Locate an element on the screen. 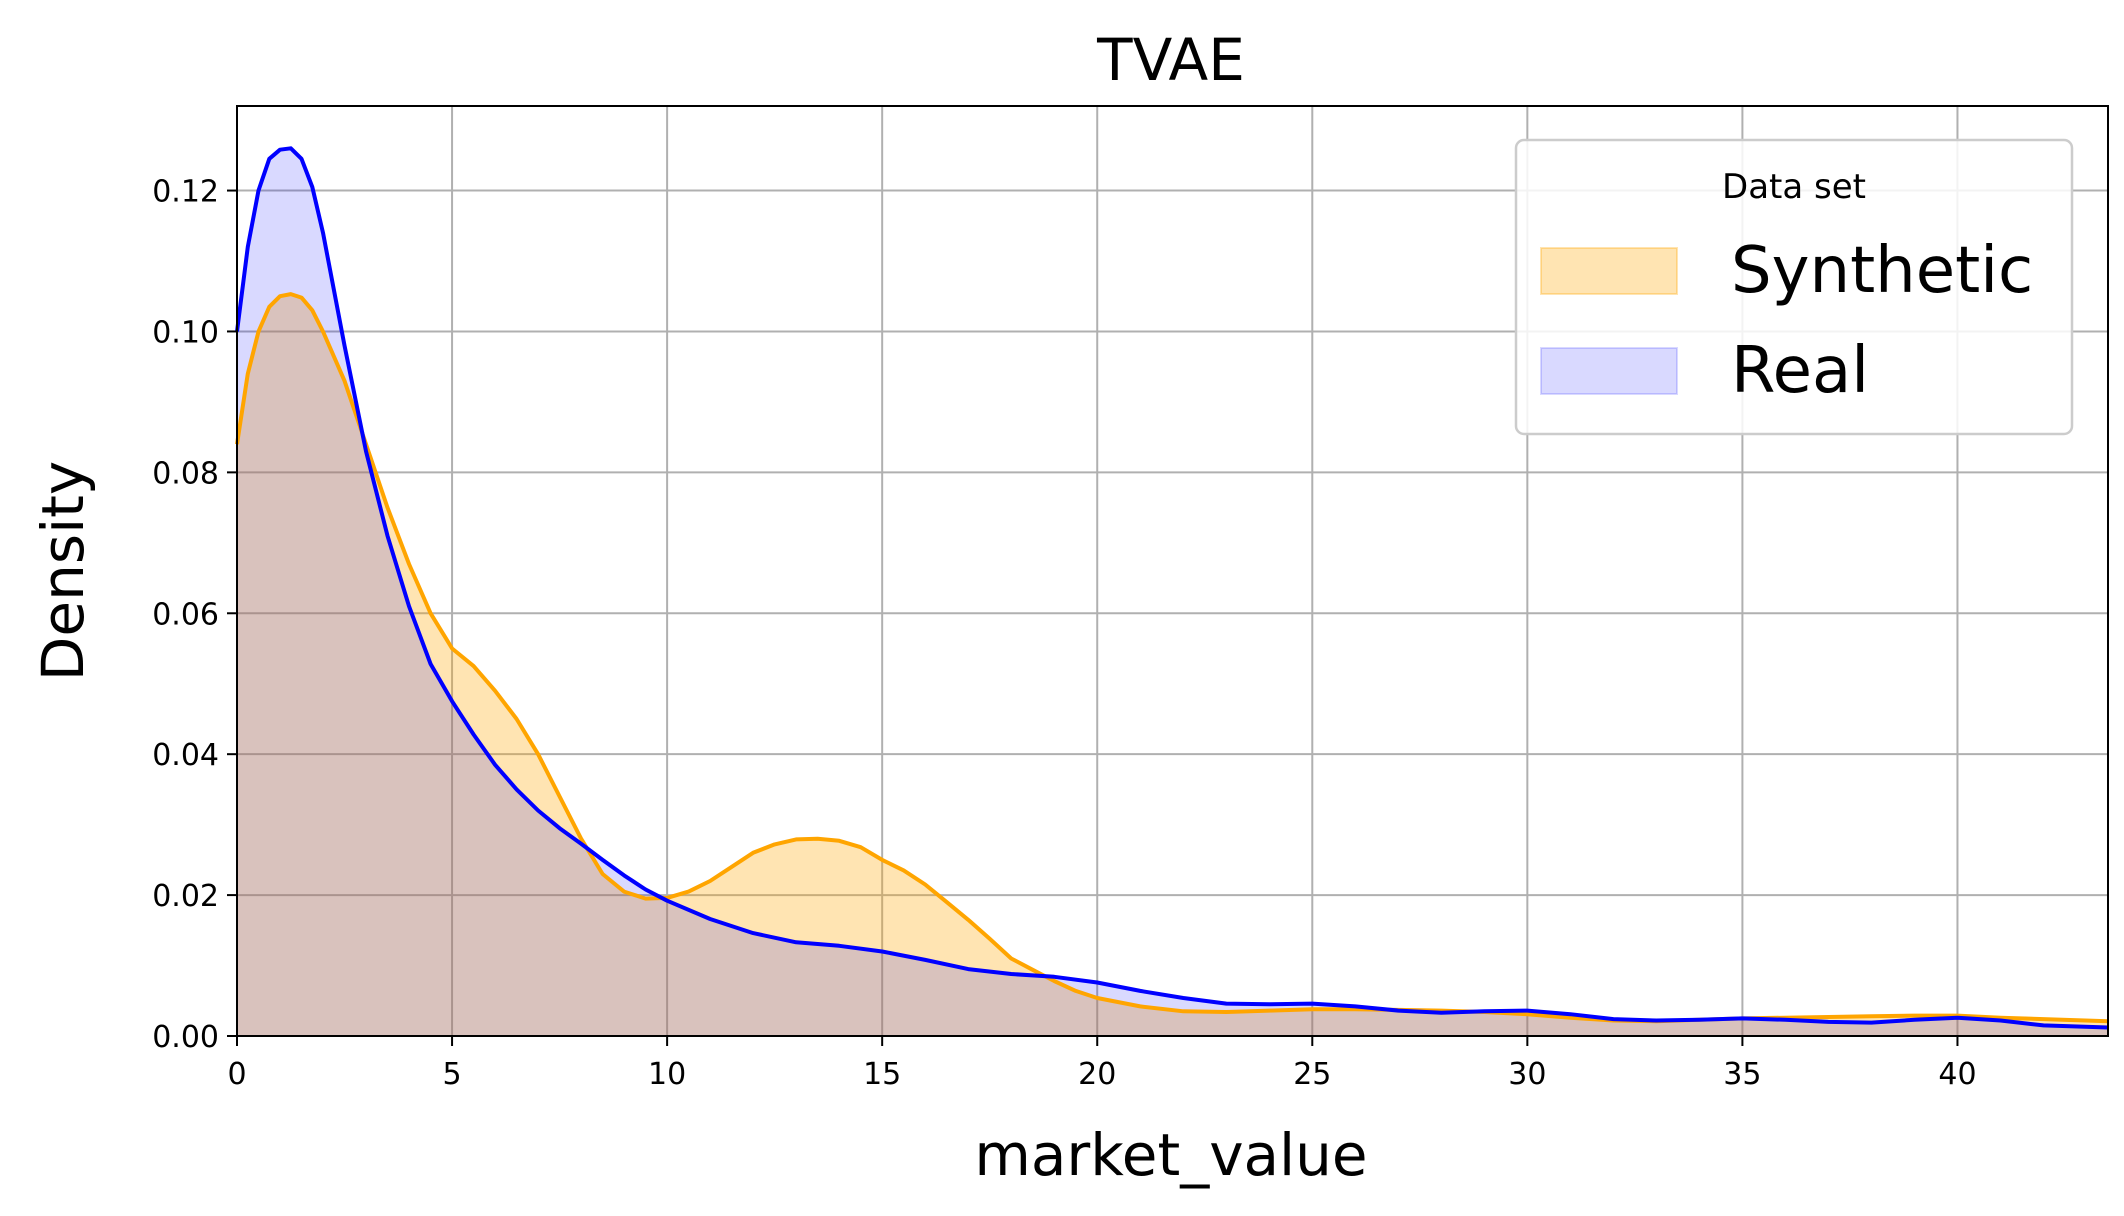 The width and height of the screenshot is (2124, 1216). legend-box is located at coordinates (1794, 287).